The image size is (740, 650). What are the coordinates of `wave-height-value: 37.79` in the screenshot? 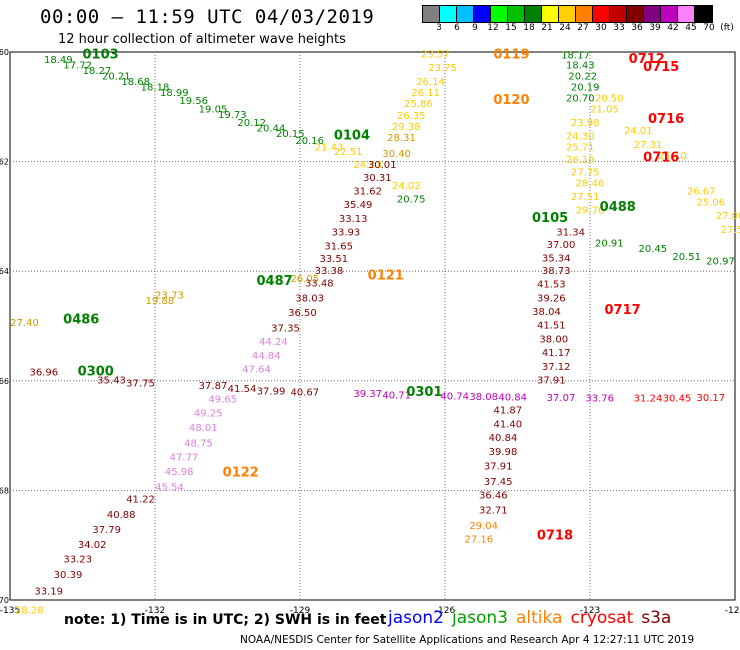 It's located at (106, 530).